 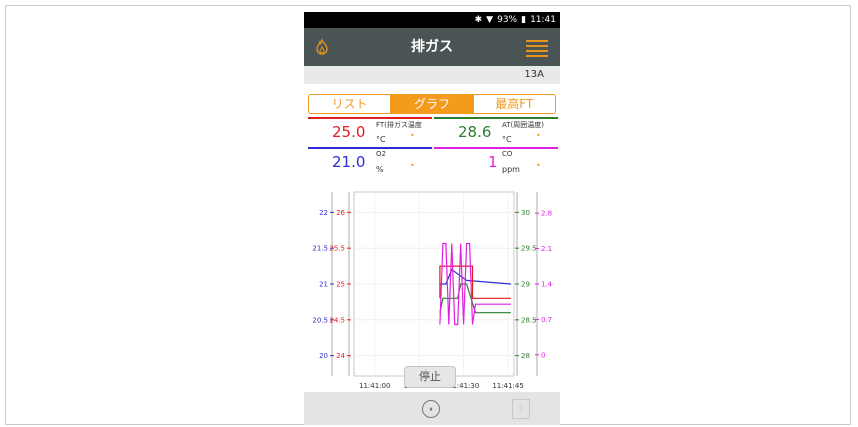 What do you see at coordinates (521, 409) in the screenshot?
I see `share-icon: ⇧` at bounding box center [521, 409].